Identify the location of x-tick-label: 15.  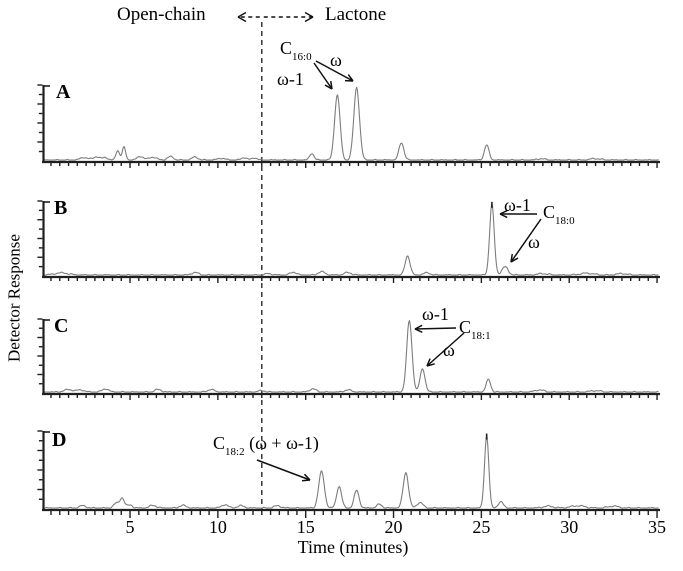
(306, 527).